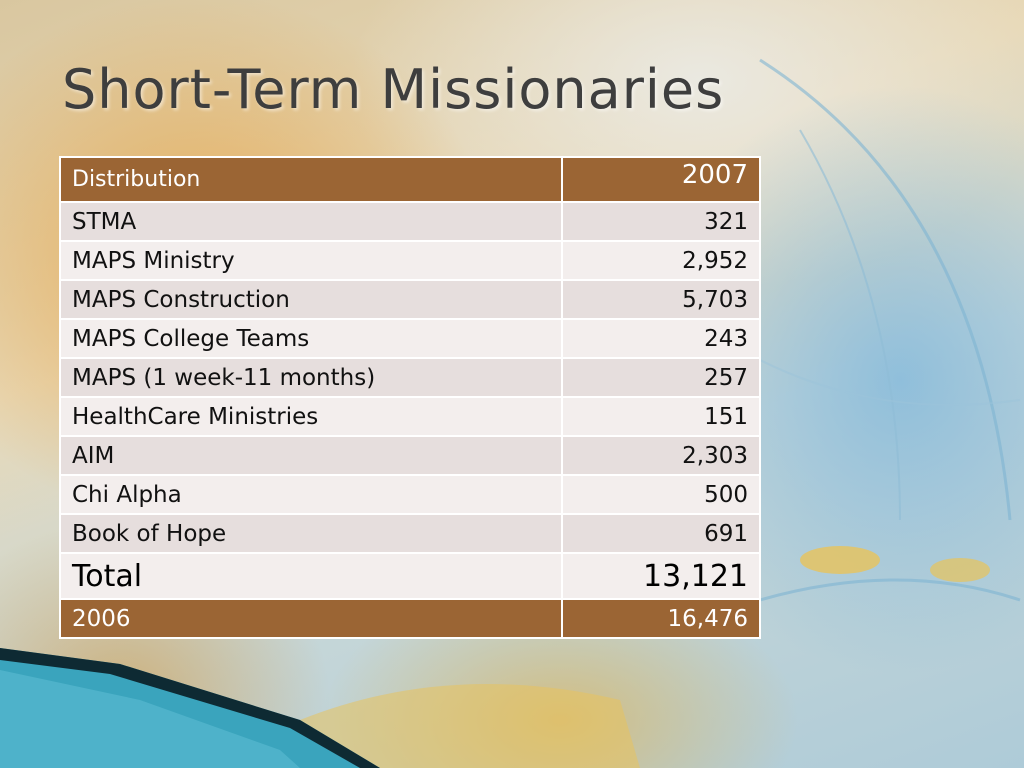  Describe the element at coordinates (311, 576) in the screenshot. I see `total-label: Total` at that location.